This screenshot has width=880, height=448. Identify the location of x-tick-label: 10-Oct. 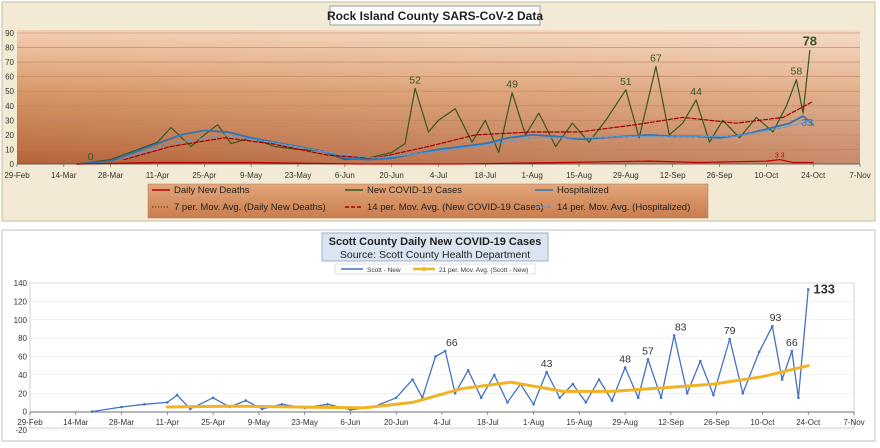
(766, 175).